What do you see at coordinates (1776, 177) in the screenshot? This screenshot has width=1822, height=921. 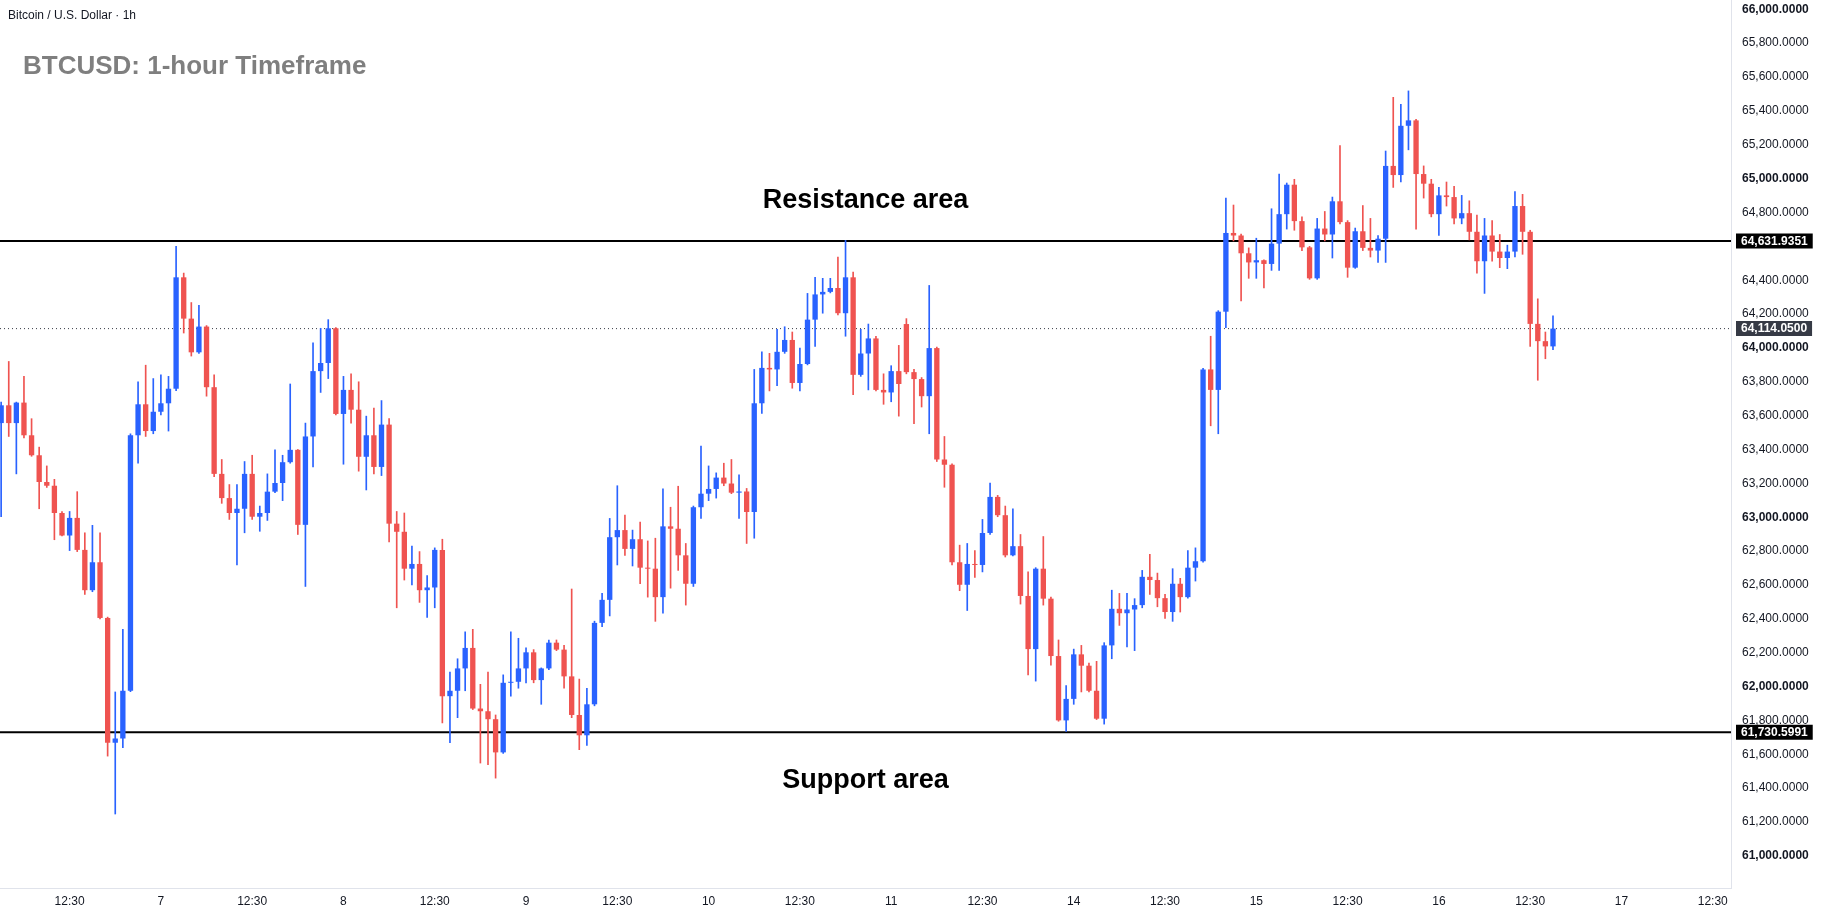 I see `y-tick-label: 65,000.0000` at bounding box center [1776, 177].